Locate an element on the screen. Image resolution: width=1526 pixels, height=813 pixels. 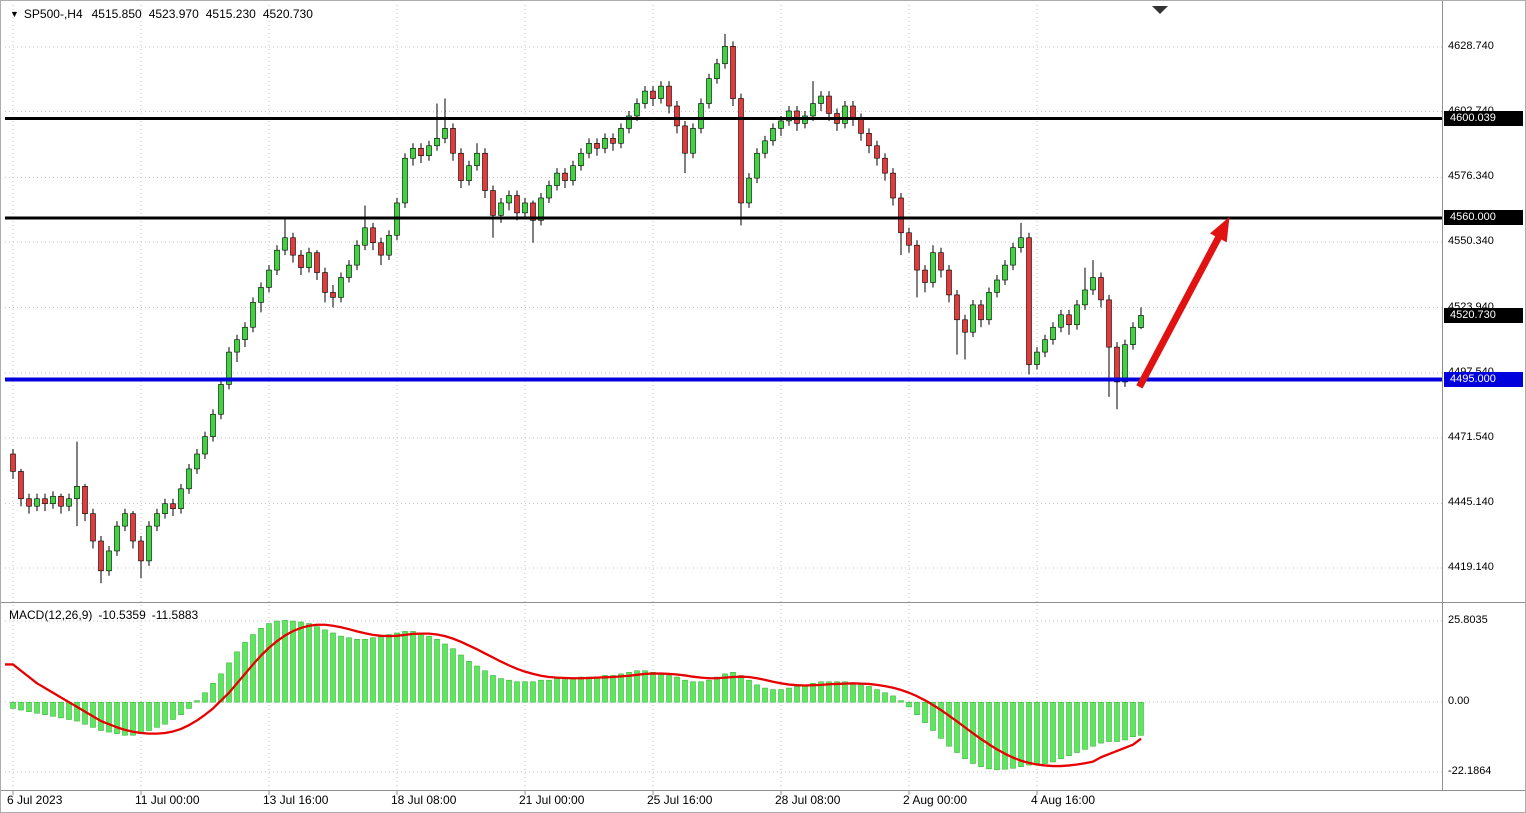
time-axis-label: 25 Jul 16:00 is located at coordinates (680, 800).